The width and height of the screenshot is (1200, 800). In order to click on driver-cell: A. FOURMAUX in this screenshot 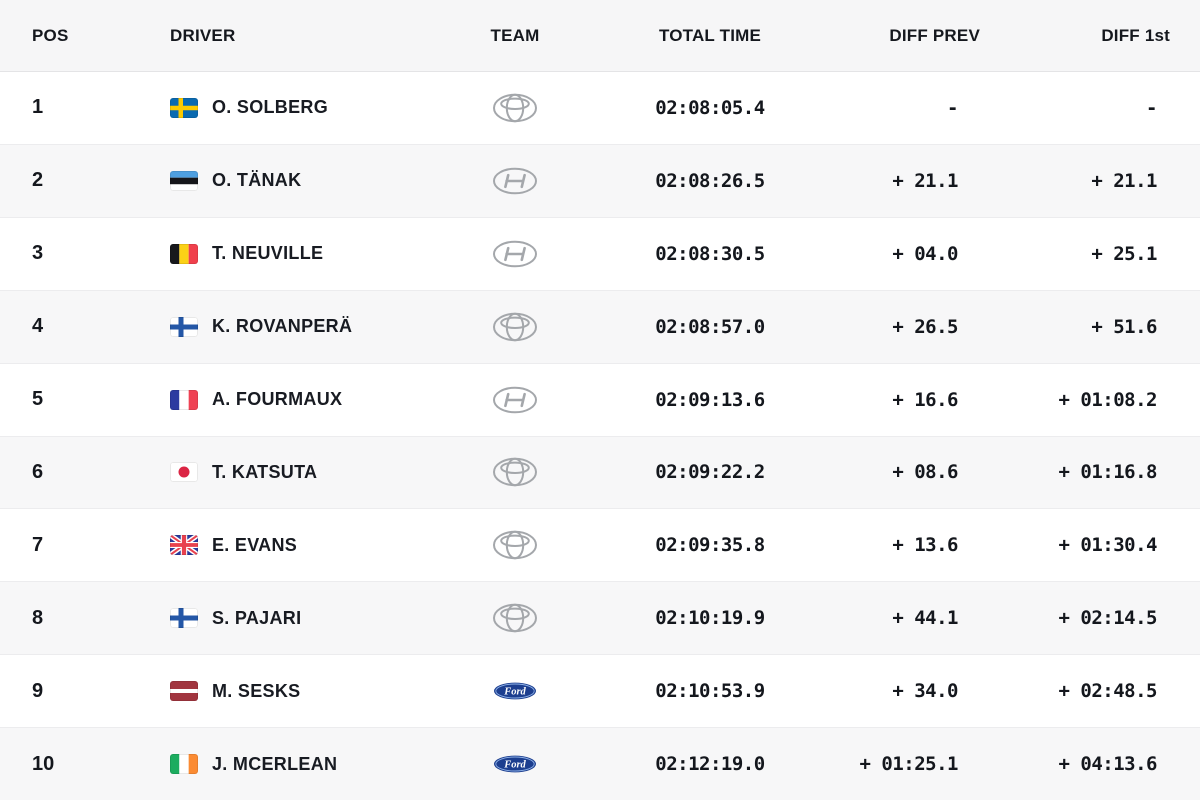, I will do `click(290, 399)`.